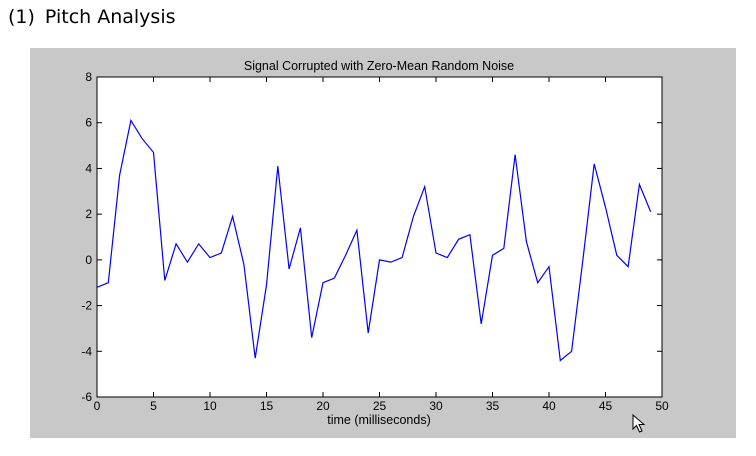 This screenshot has width=756, height=456. I want to click on section-title: Pitch Analysis, so click(110, 17).